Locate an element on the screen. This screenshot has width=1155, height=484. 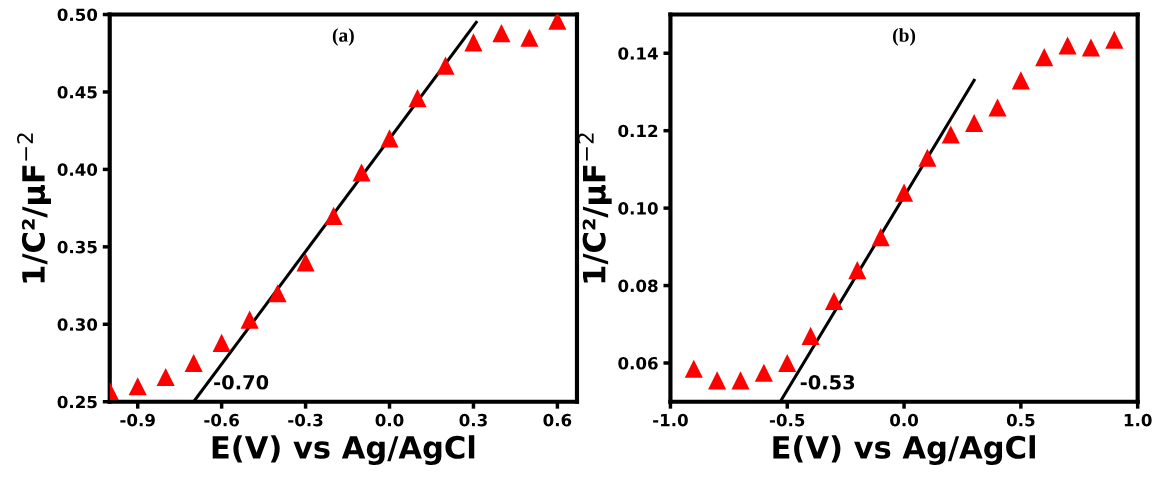
y-tick-label: 0.12 is located at coordinates (638, 131).